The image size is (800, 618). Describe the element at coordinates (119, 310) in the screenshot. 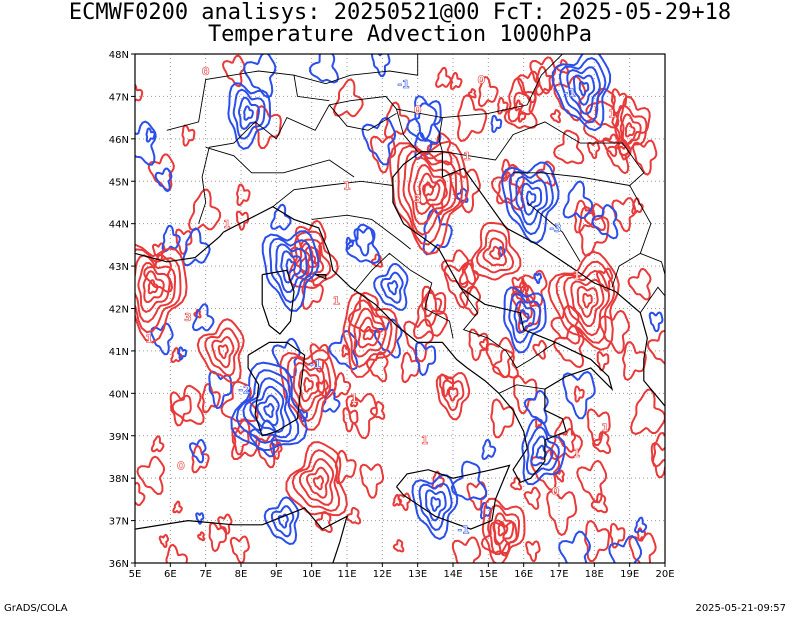

I see `lat-tick-label: 42N` at that location.